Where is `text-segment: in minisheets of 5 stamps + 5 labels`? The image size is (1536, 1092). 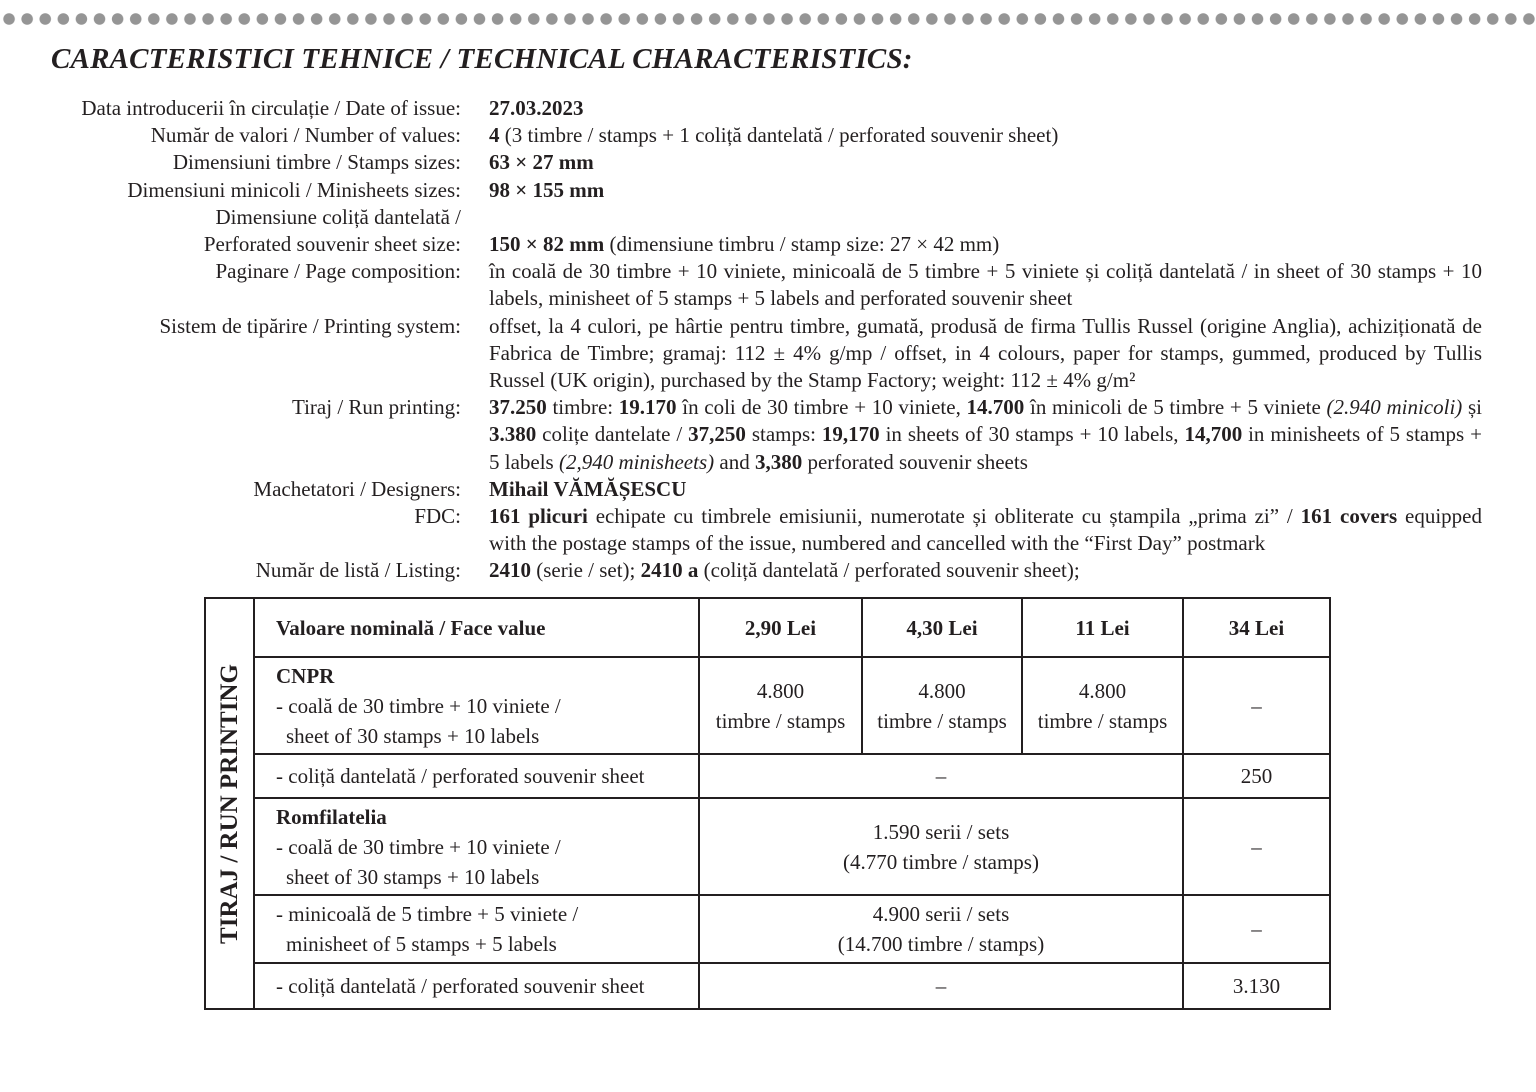
text-segment: in minisheets of 5 stamps + 5 labels is located at coordinates (985, 448).